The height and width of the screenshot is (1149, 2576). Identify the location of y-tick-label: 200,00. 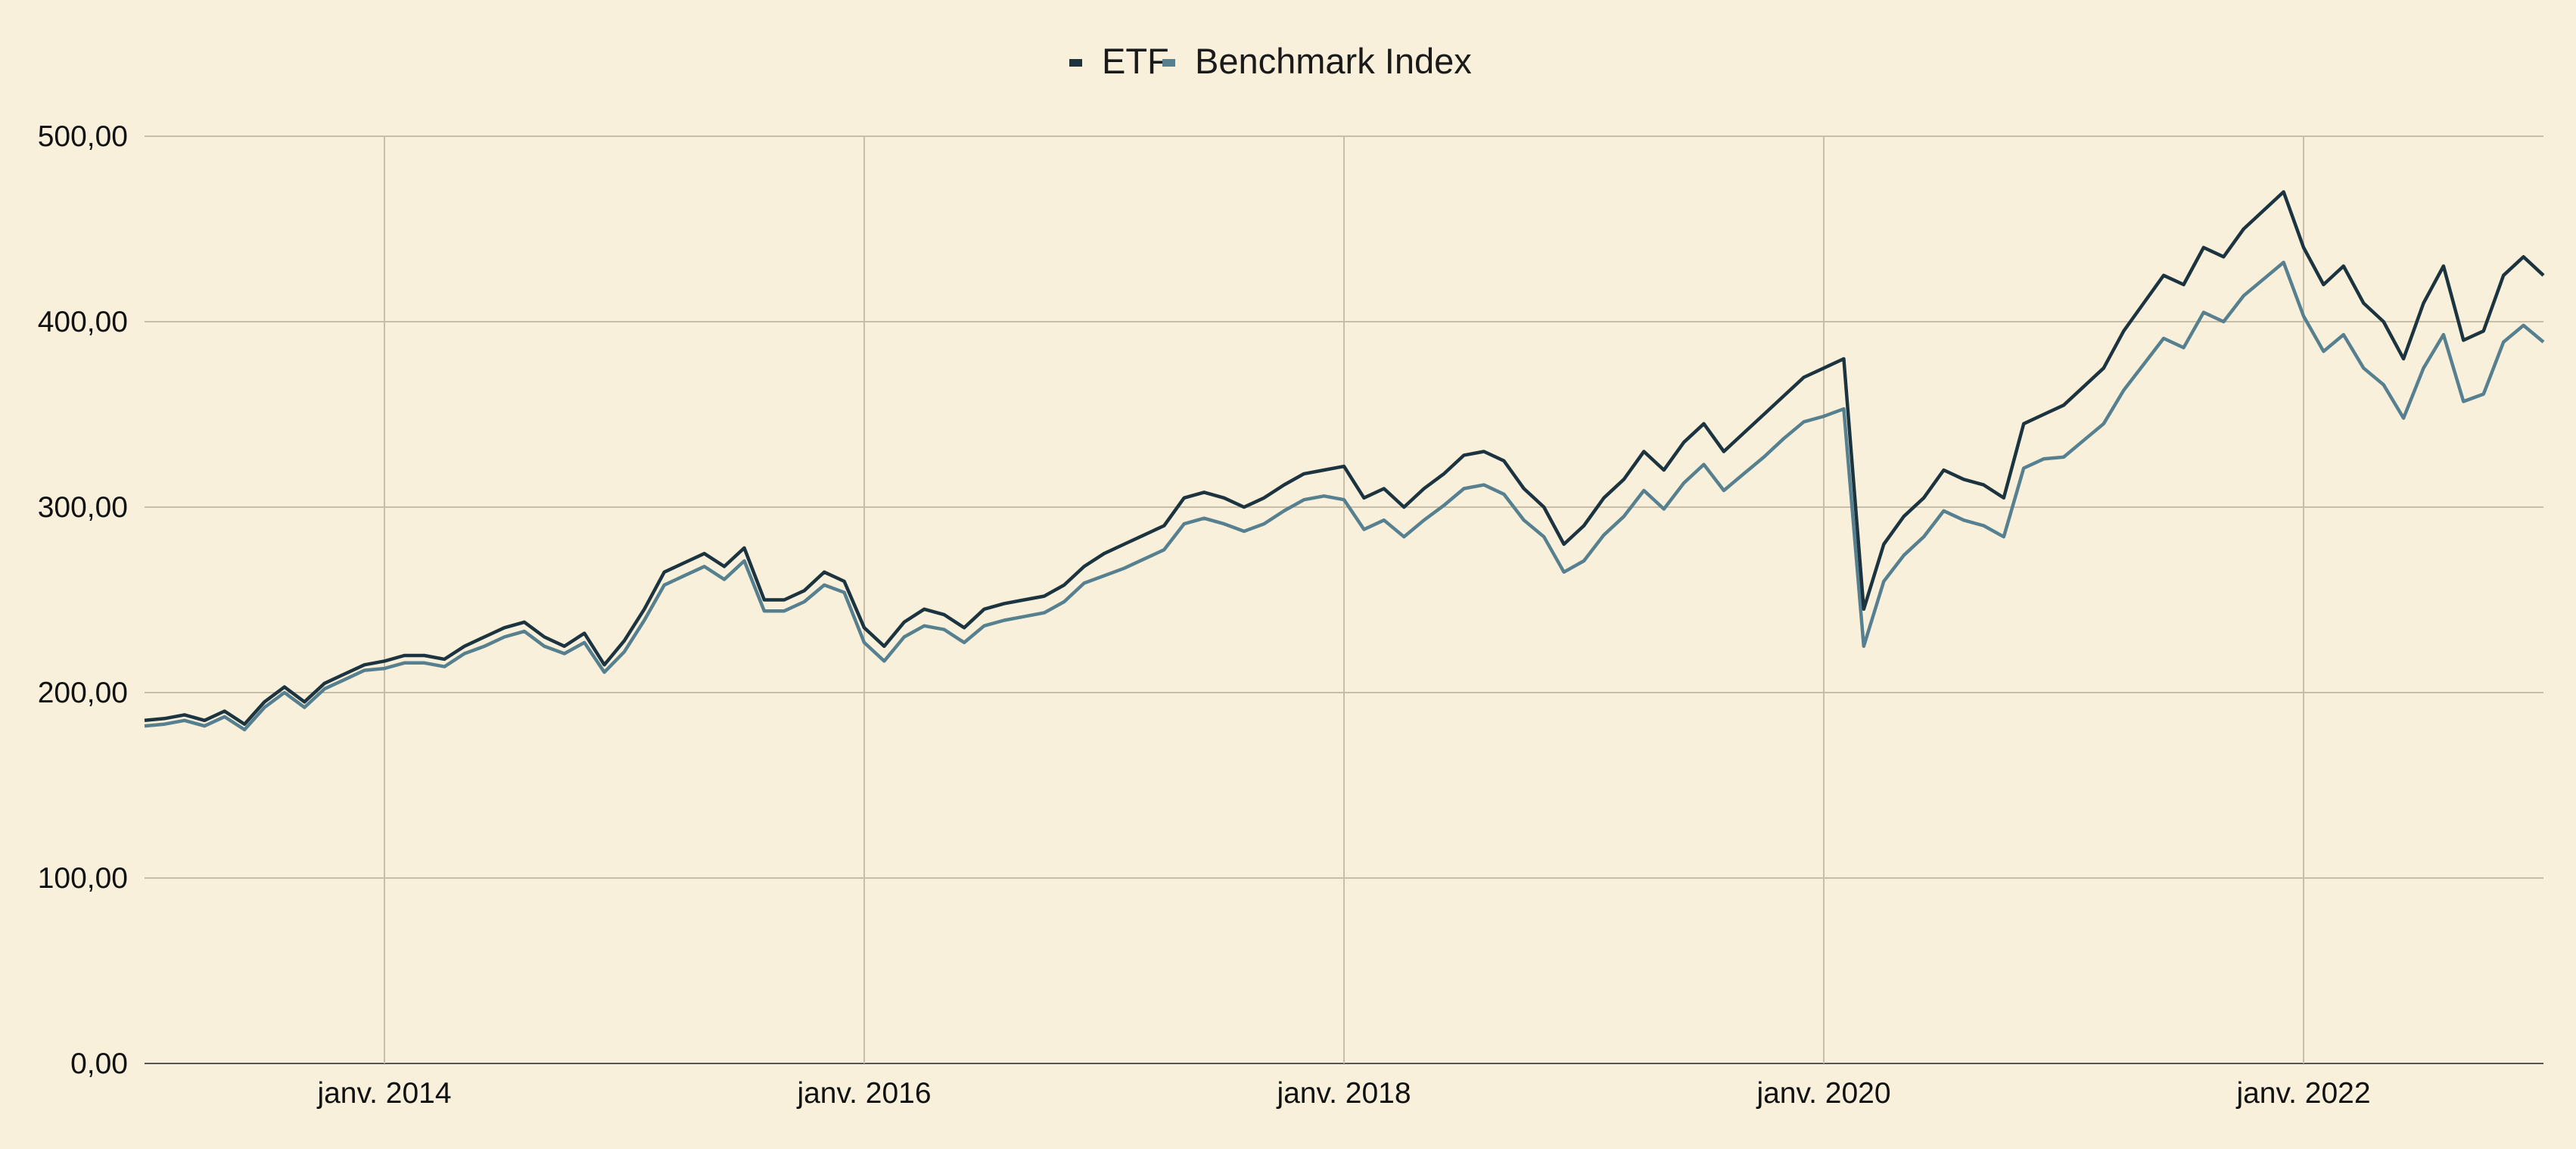
(83, 693).